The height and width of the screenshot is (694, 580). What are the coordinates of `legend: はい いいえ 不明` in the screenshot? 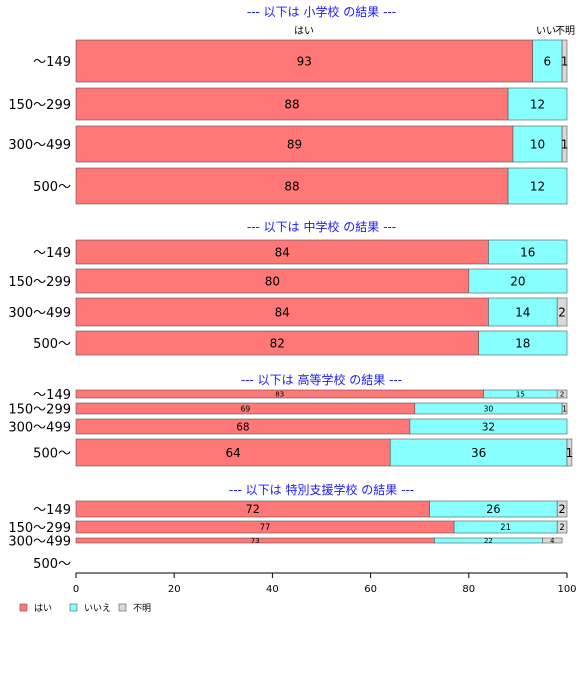 It's located at (85, 608).